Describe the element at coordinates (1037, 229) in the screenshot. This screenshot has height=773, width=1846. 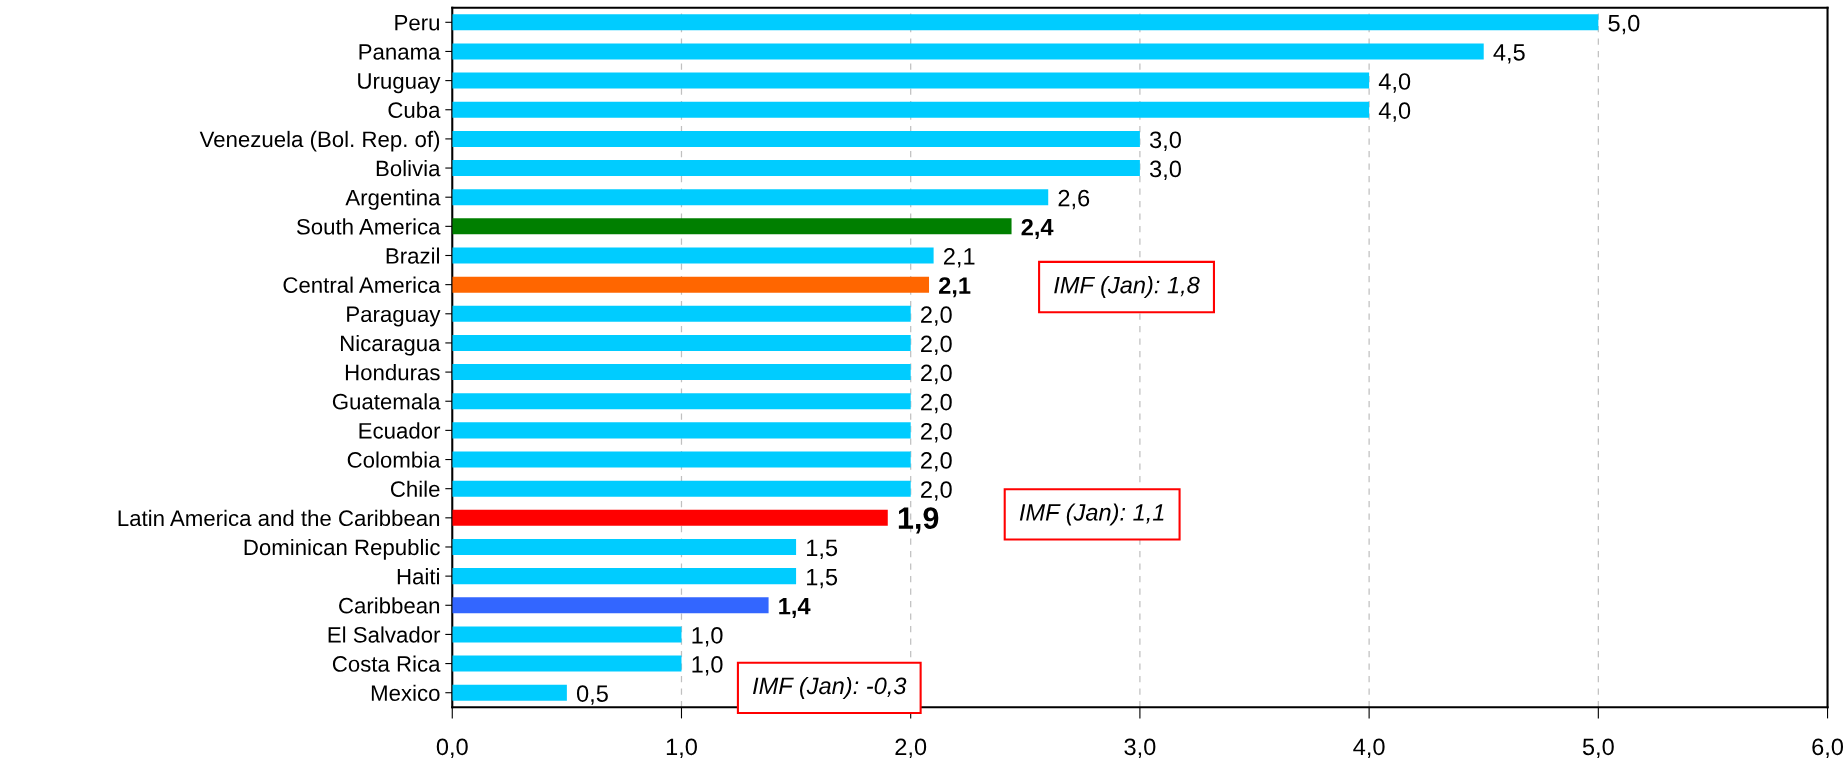
I see `data-label: 2,4` at that location.